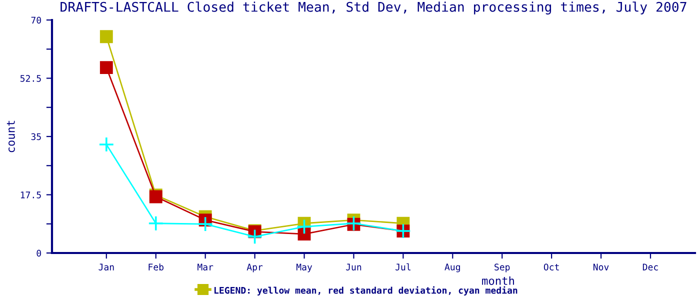  Describe the element at coordinates (36, 136) in the screenshot. I see `y-tick-label: 35` at that location.